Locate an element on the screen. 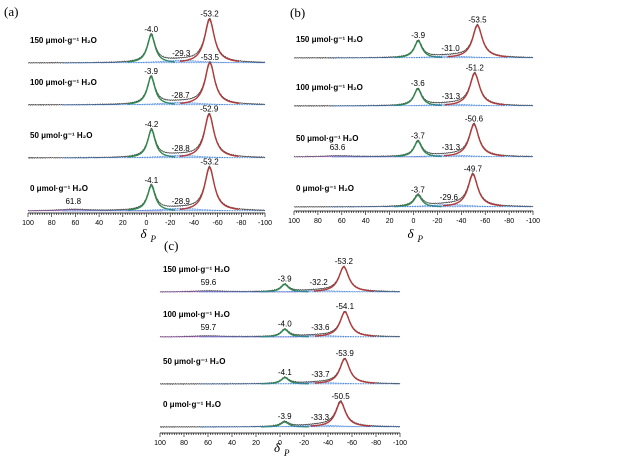  spectrum-row: -4.0 -29.3 -53.2 150 μmol·g⁻¹ H₂O is located at coordinates (146, 37).